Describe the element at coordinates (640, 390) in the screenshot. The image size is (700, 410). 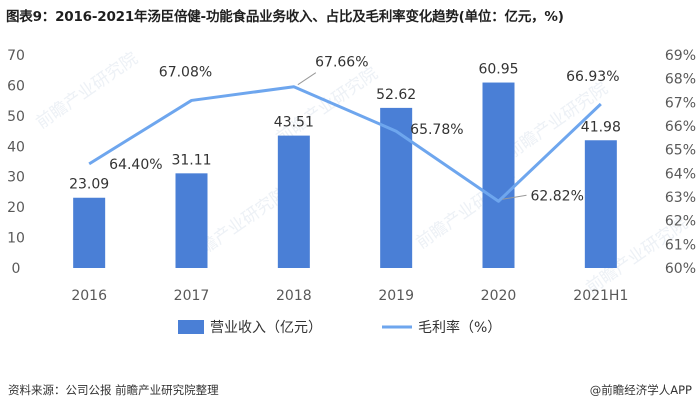
I see `credit-note: @前瞻经济学人APP` at that location.